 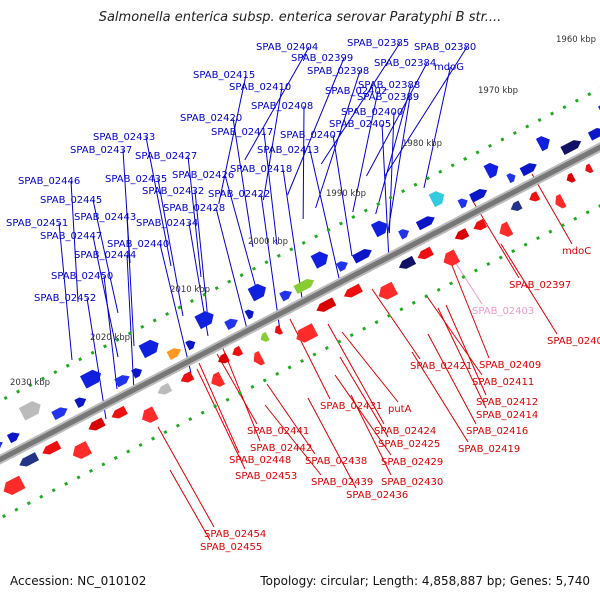 What do you see at coordinates (65, 298) in the screenshot?
I see `forward-gene-label: SPAB_02452` at bounding box center [65, 298].